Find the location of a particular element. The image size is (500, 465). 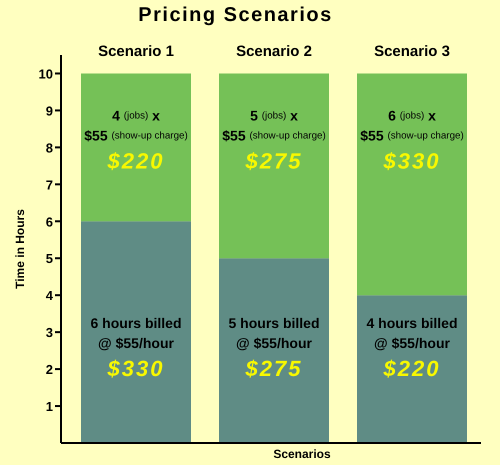

y-tick-label: 4 is located at coordinates (50, 295).